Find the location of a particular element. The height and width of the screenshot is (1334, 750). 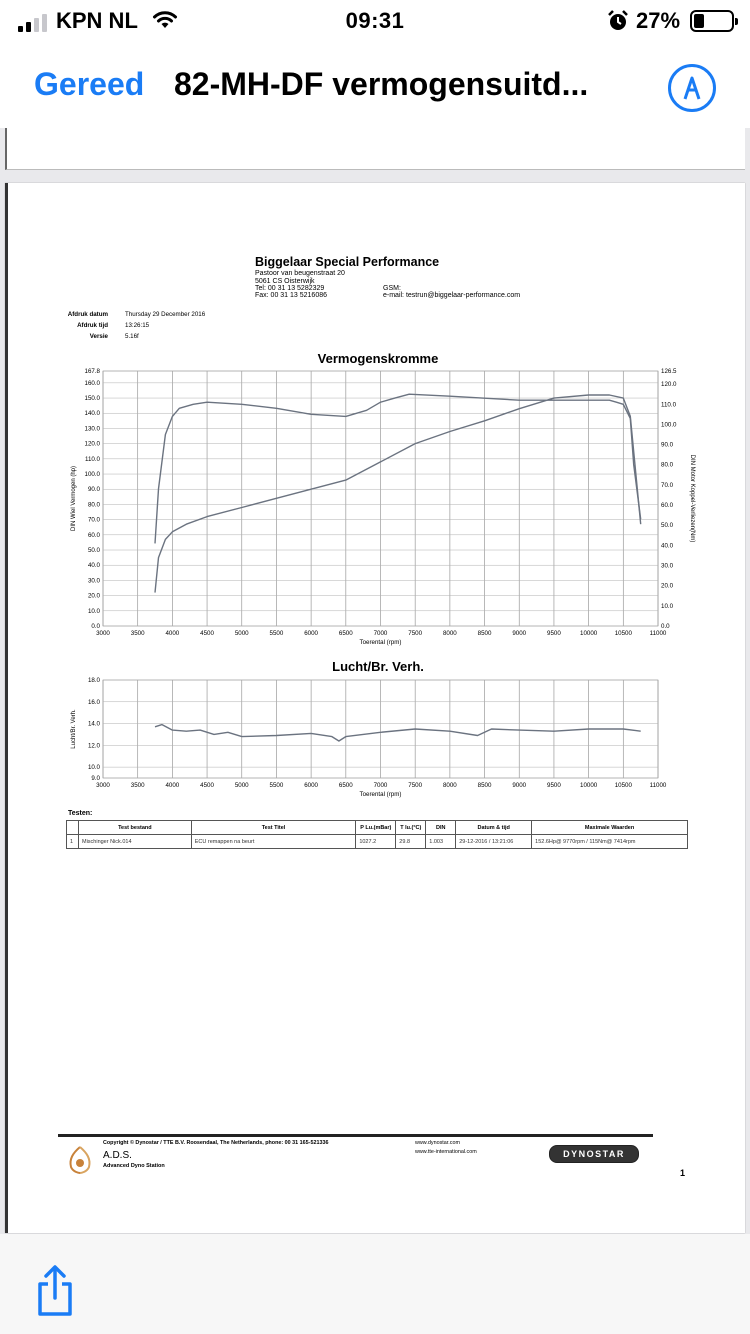

y-tick-label: 150.0 is located at coordinates (93, 398).